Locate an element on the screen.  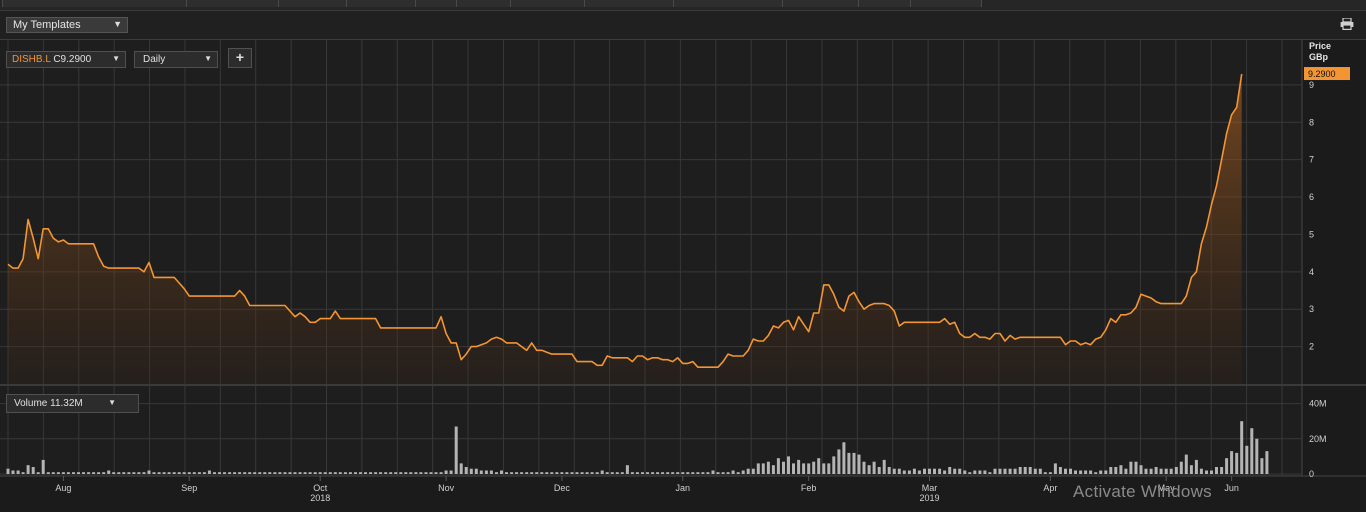
add-indicator-button: + is located at coordinates (240, 58).